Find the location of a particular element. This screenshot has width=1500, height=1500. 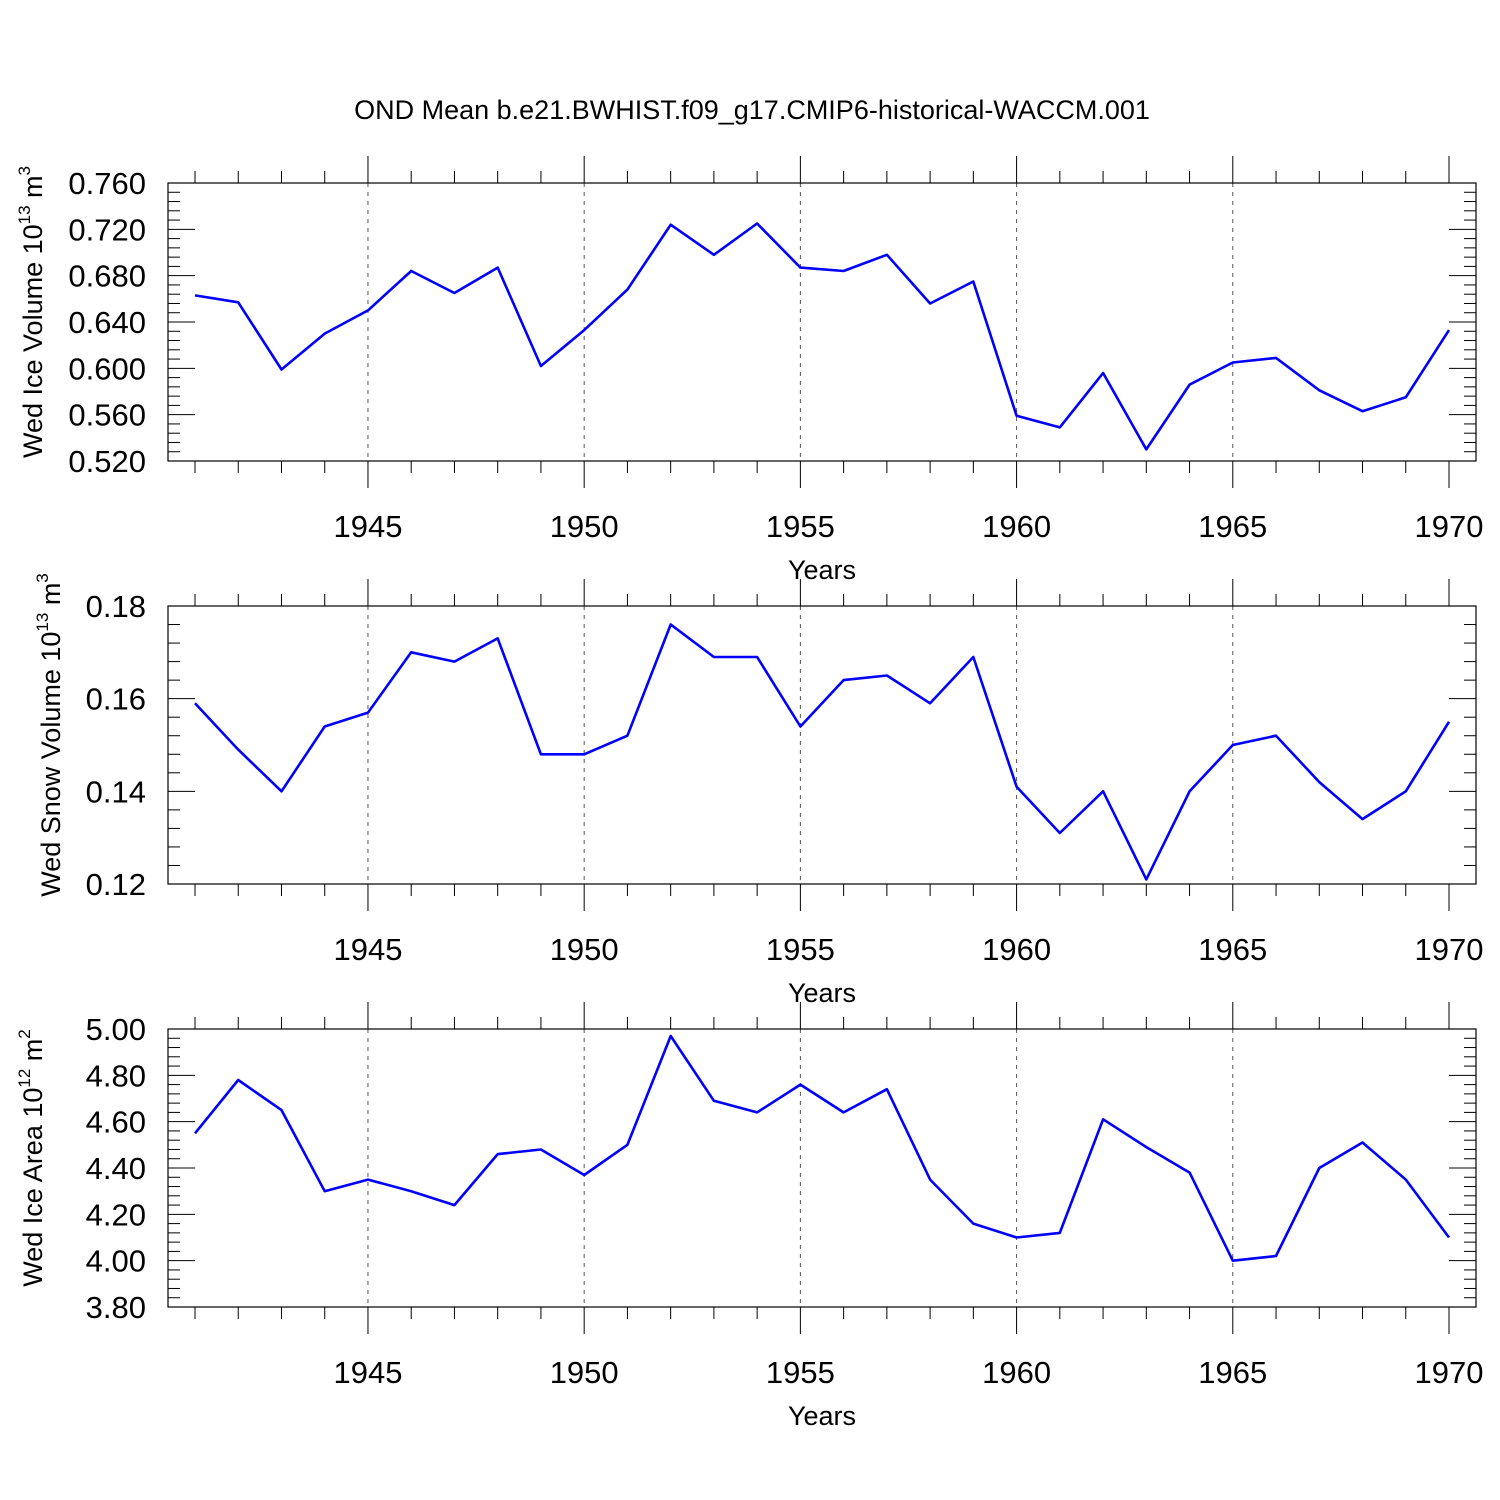

y-tick-label: 0.14 is located at coordinates (116, 791).